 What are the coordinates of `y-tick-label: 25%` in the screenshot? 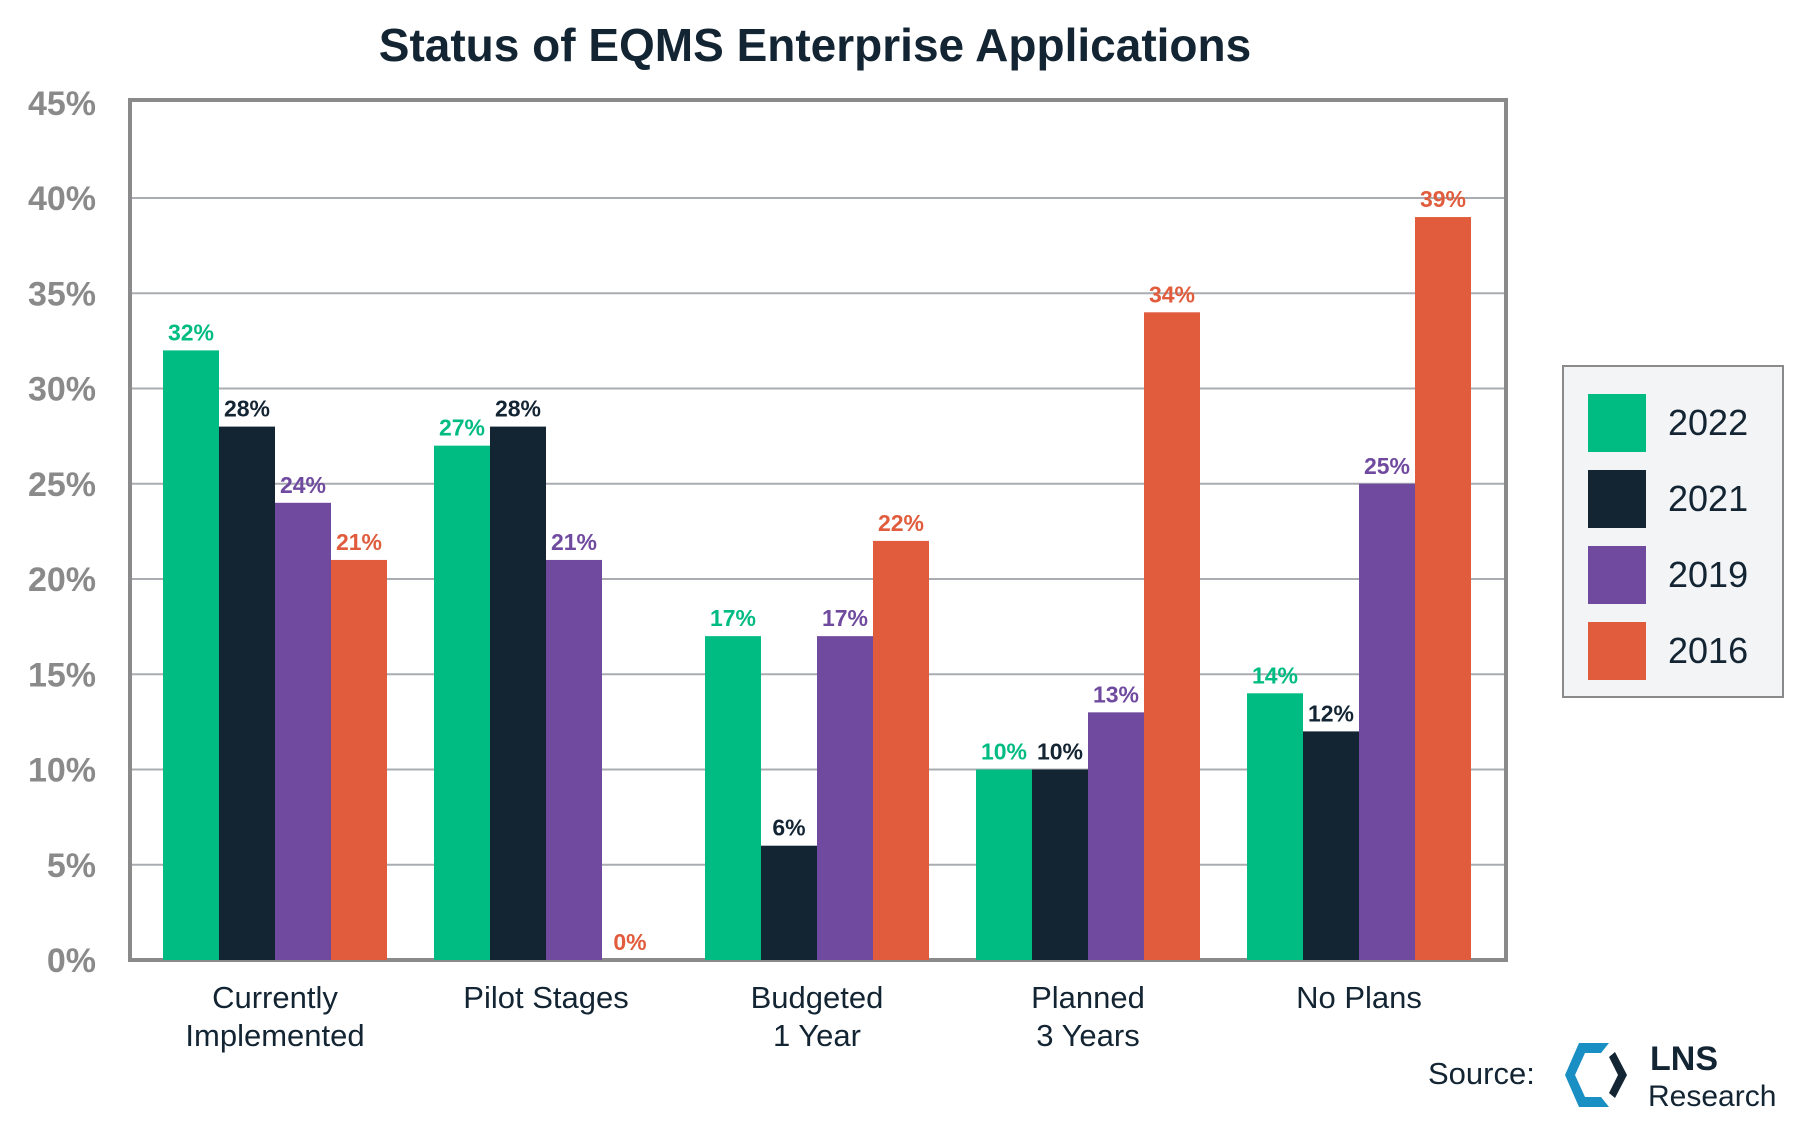 It's located at (62, 485).